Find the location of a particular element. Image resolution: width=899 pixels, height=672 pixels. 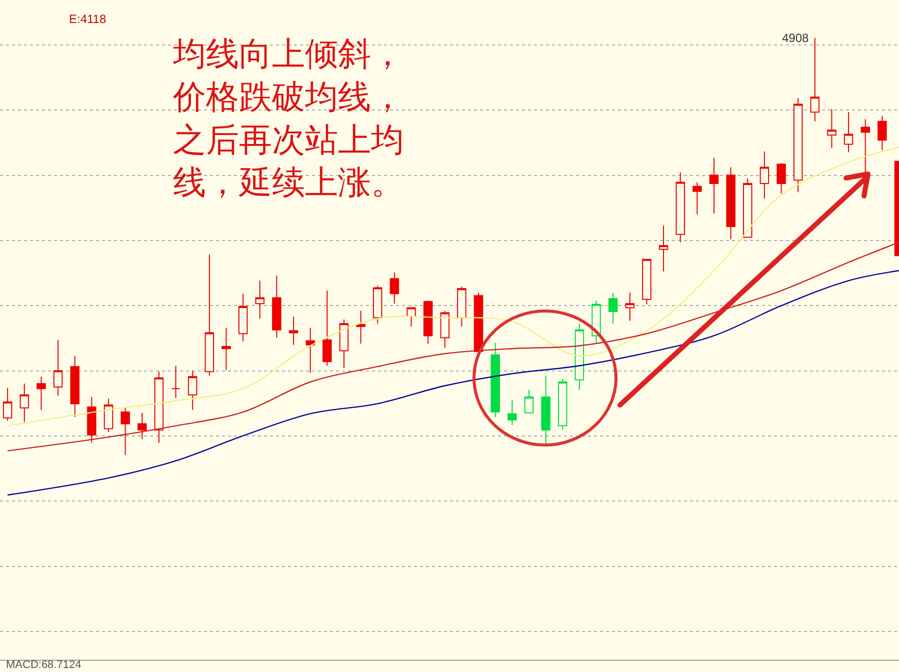

annotation: 4908 is located at coordinates (796, 38).